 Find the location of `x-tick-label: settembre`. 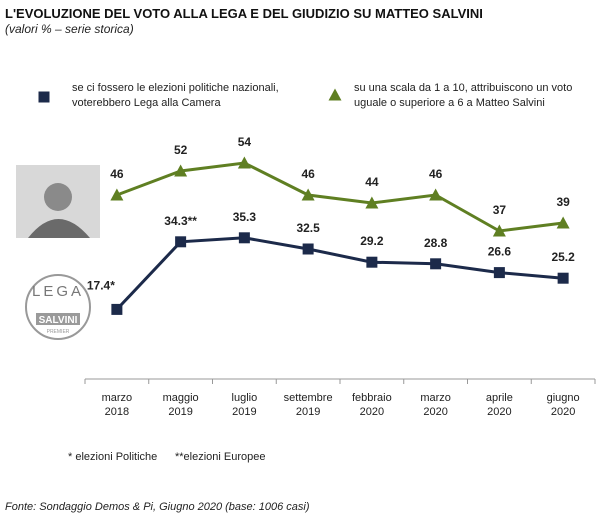

x-tick-label: settembre is located at coordinates (308, 398).